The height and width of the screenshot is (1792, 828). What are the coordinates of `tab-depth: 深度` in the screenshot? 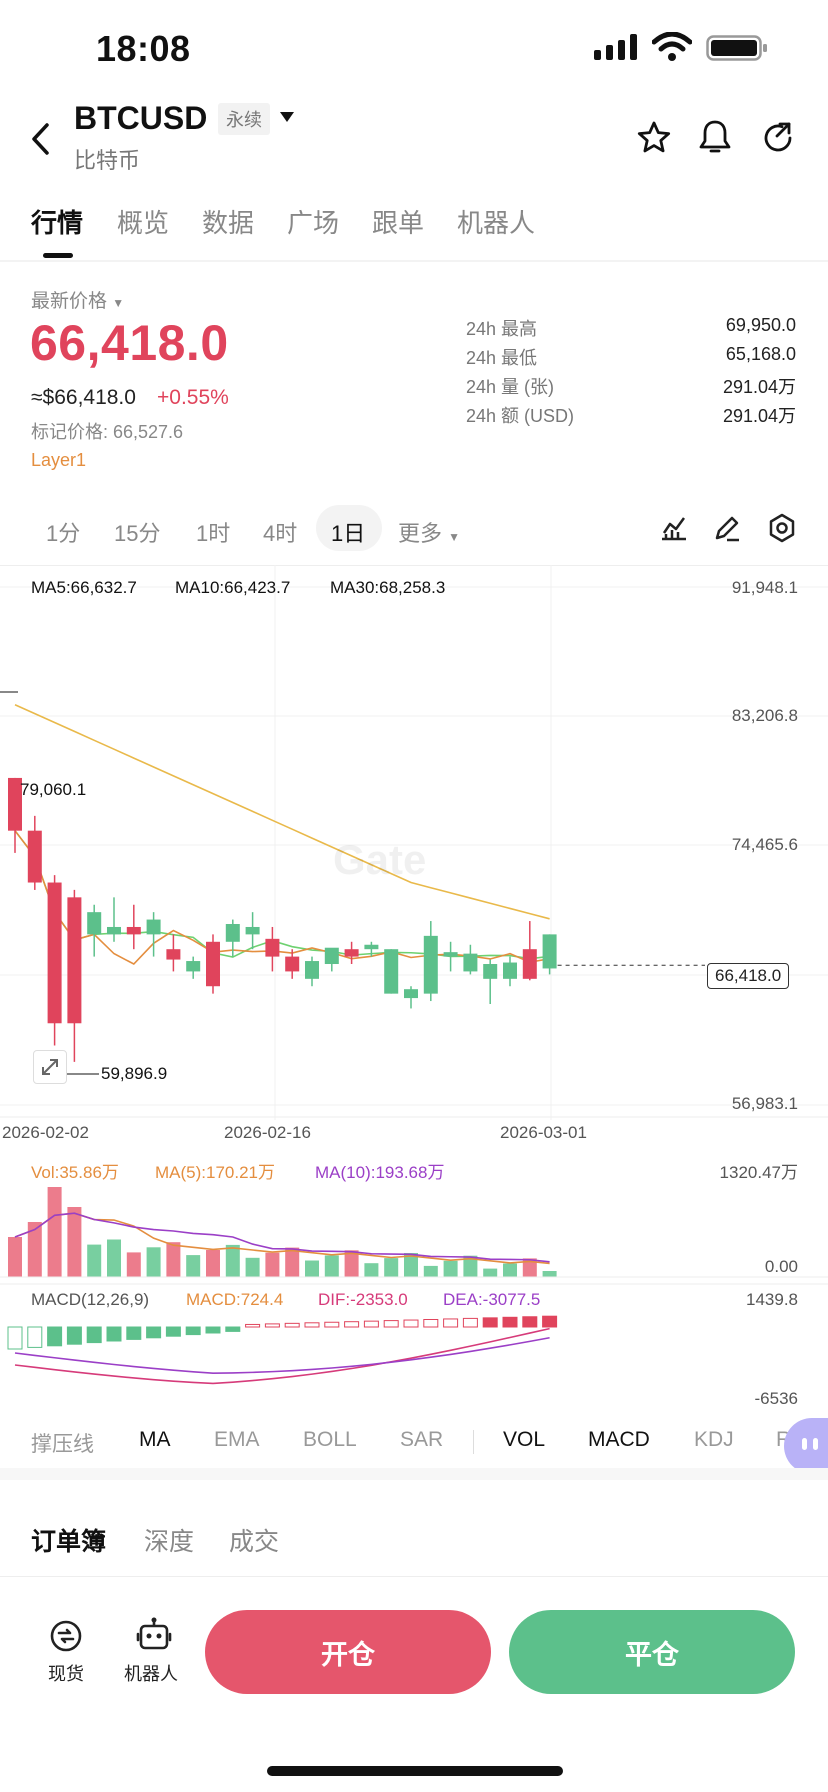 It's located at (169, 1542).